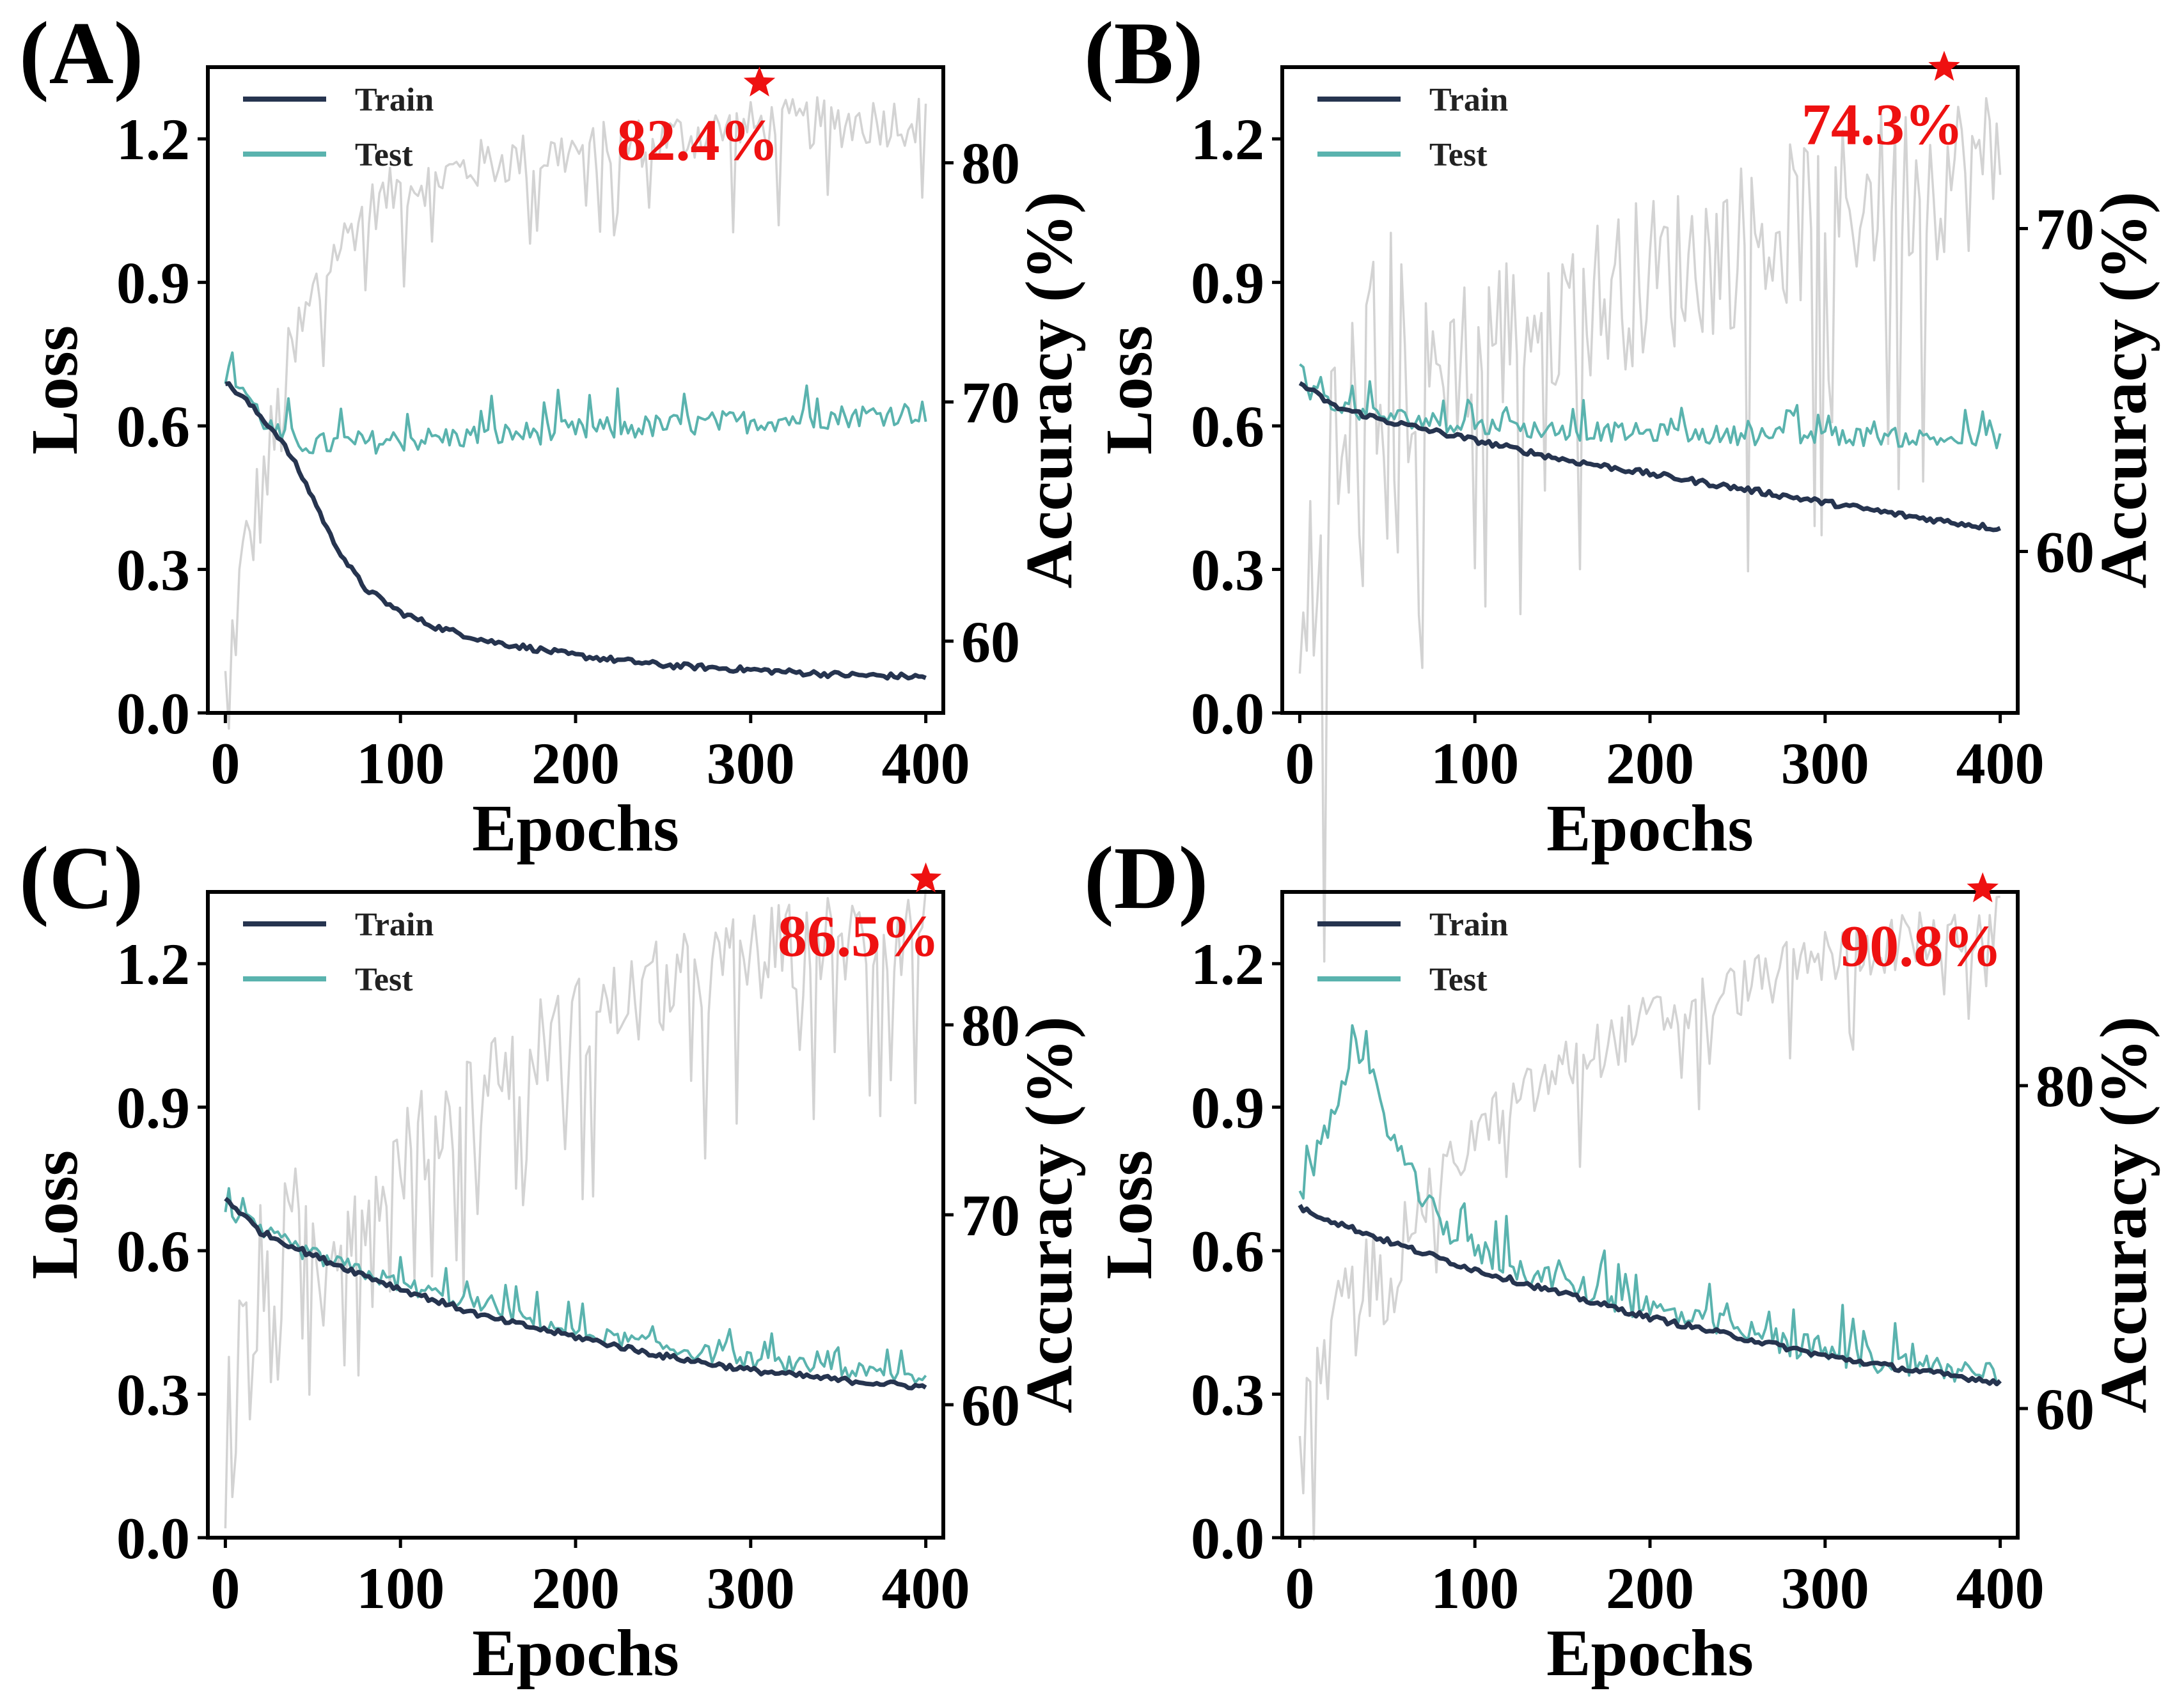 Image resolution: width=2184 pixels, height=1702 pixels. I want to click on panel-label: (D), so click(1146, 878).